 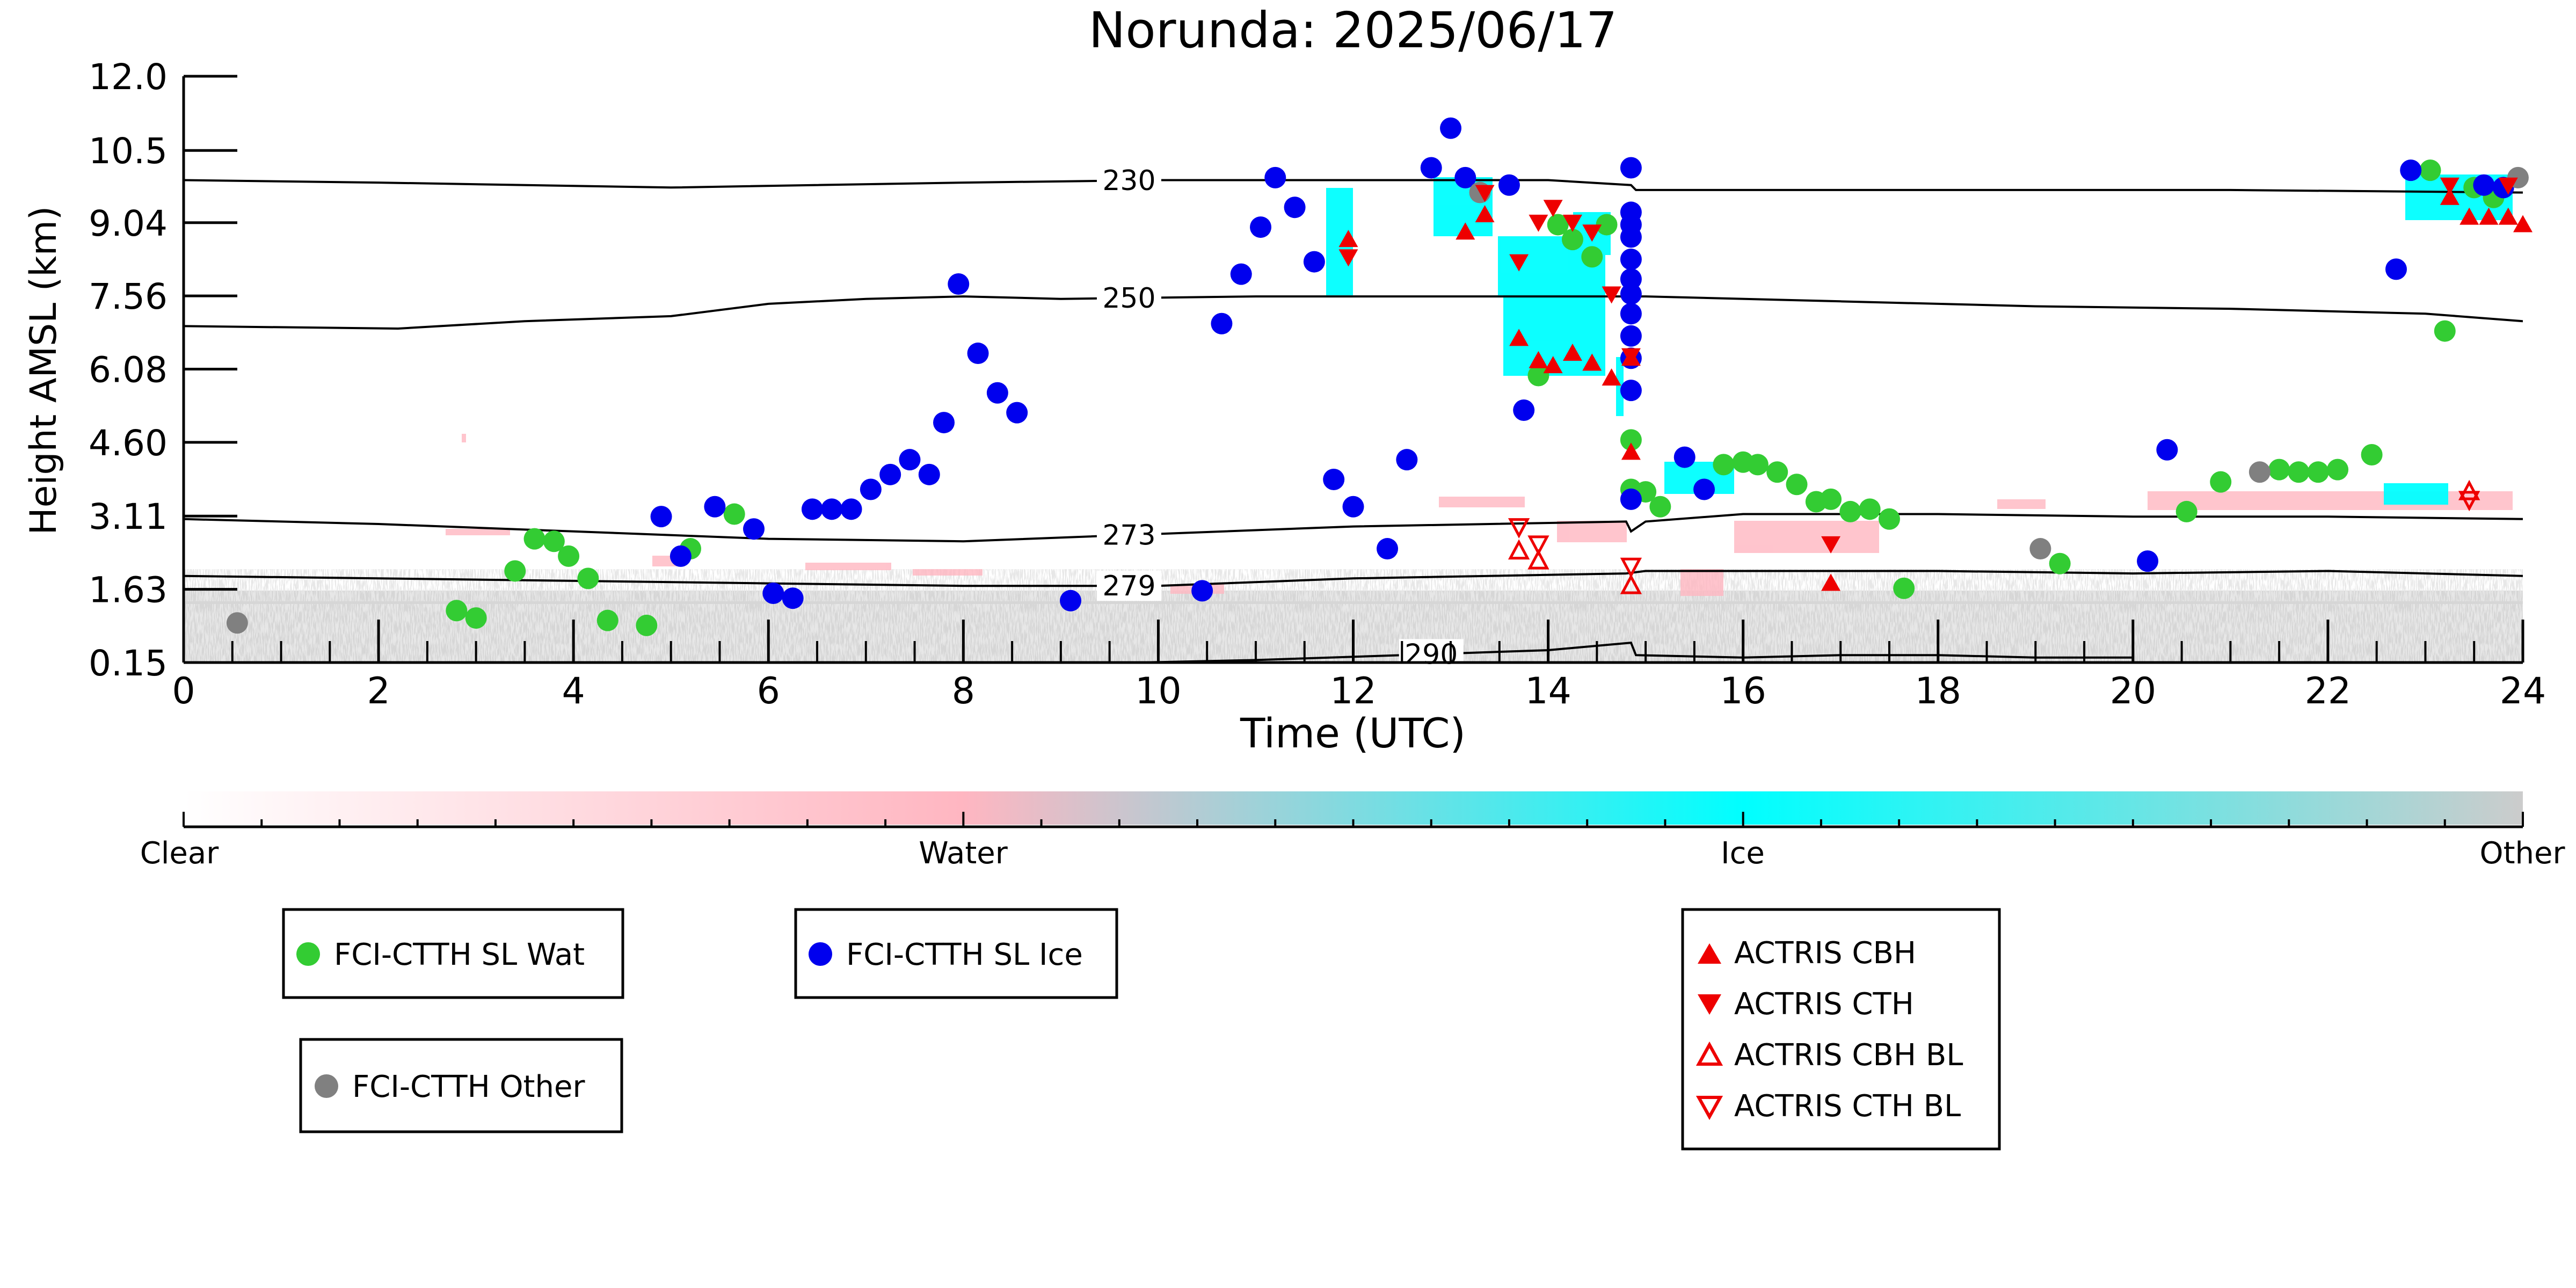 I want to click on y-axis-ticks: 0.15 1.63 3.11 4.60 6.08 7.56 9.04 10.5 12.0, so click(x=163, y=370).